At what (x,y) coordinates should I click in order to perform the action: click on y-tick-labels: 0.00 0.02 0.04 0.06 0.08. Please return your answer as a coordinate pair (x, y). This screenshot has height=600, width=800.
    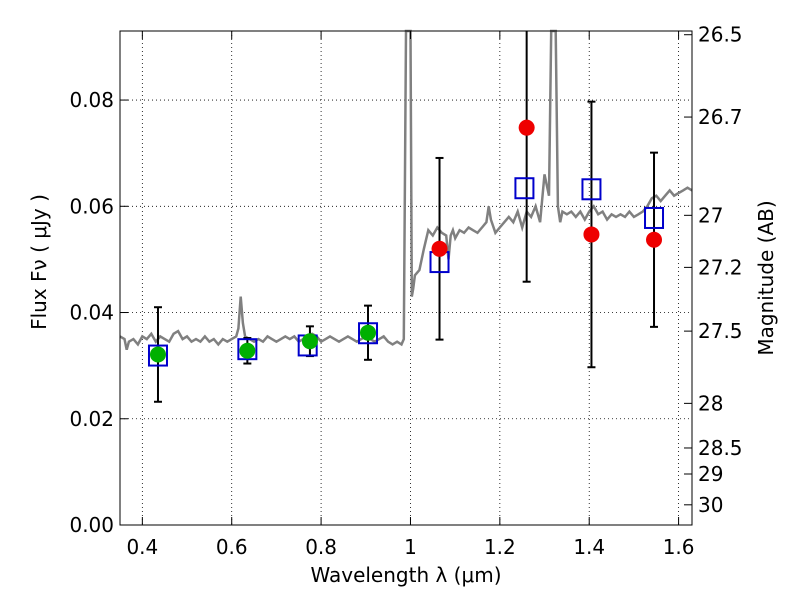
    Looking at the image, I should click on (91, 312).